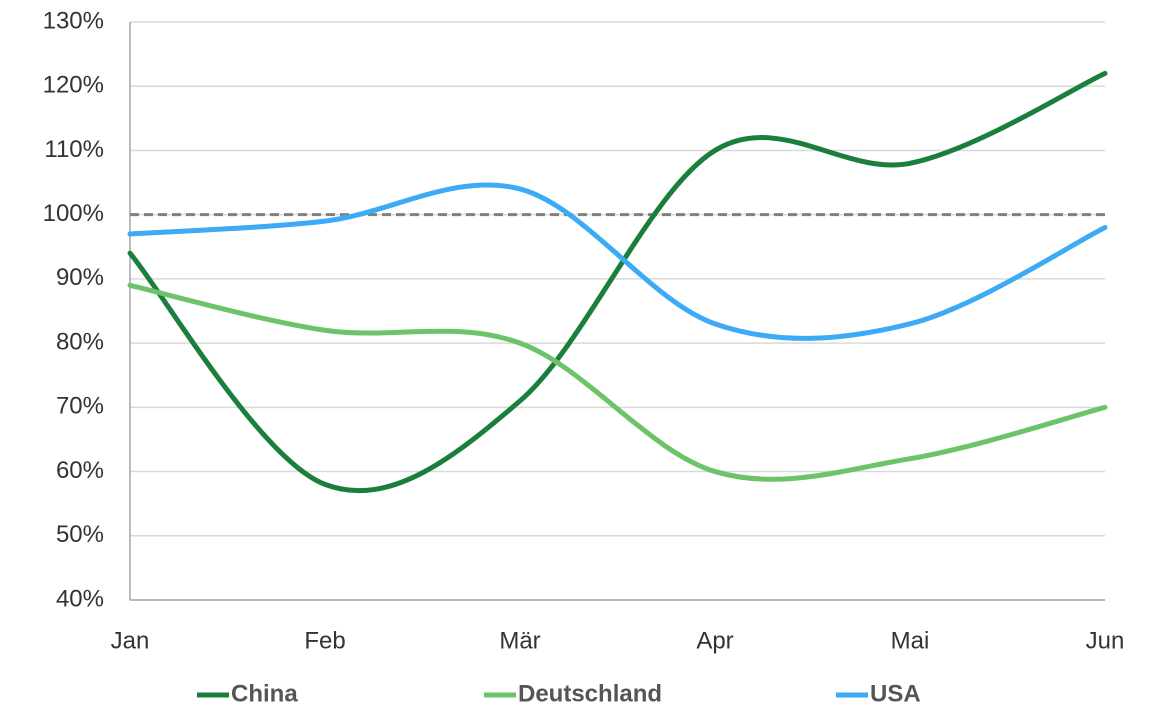 The height and width of the screenshot is (714, 1161). I want to click on y-tick-label: 100%, so click(73, 213).